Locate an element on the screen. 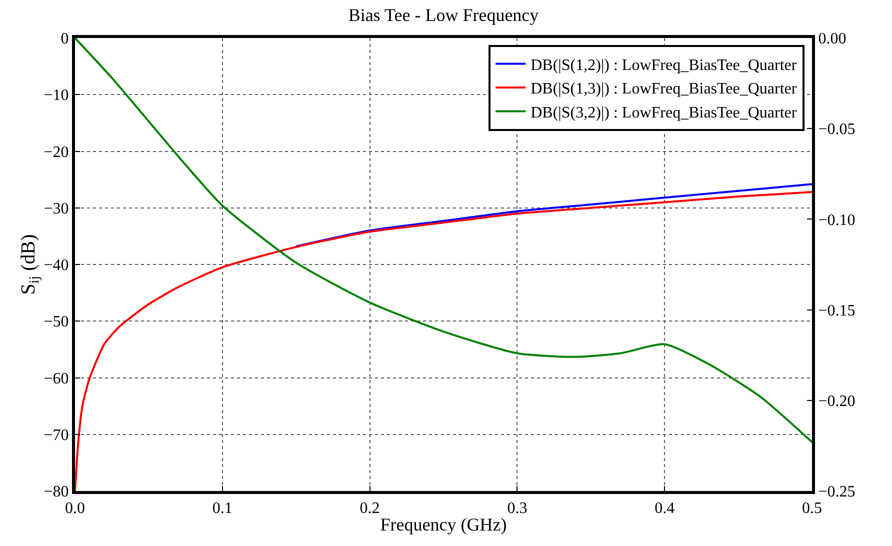 The height and width of the screenshot is (546, 892). line-series is located at coordinates (553, 215).